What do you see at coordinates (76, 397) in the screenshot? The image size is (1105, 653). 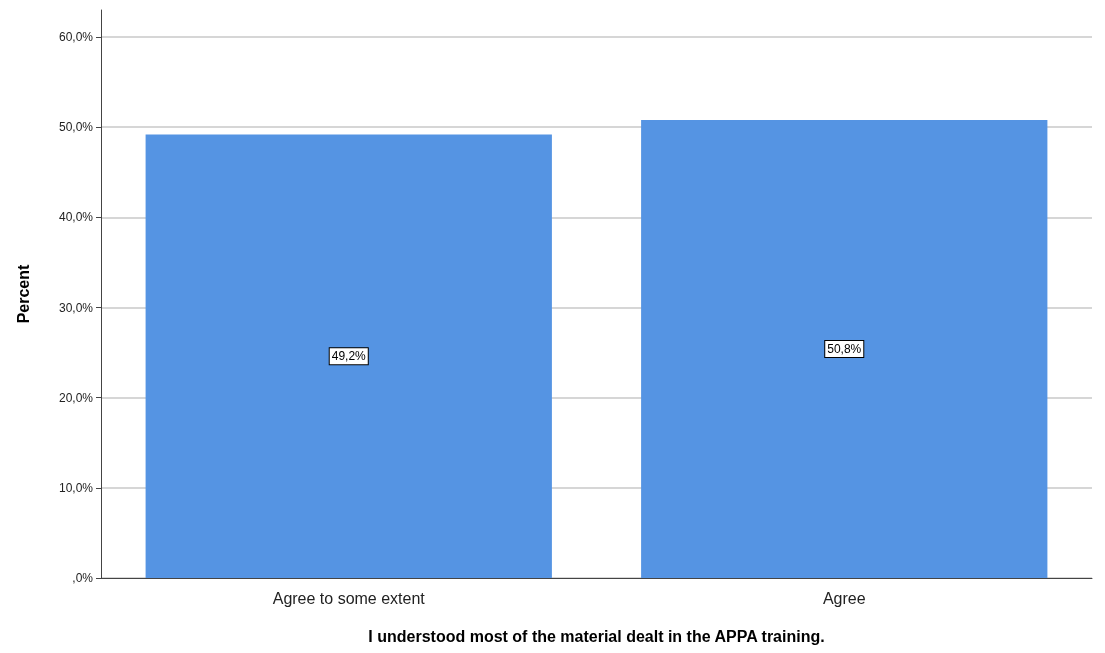 I see `y-tick-label: 20,0%` at bounding box center [76, 397].